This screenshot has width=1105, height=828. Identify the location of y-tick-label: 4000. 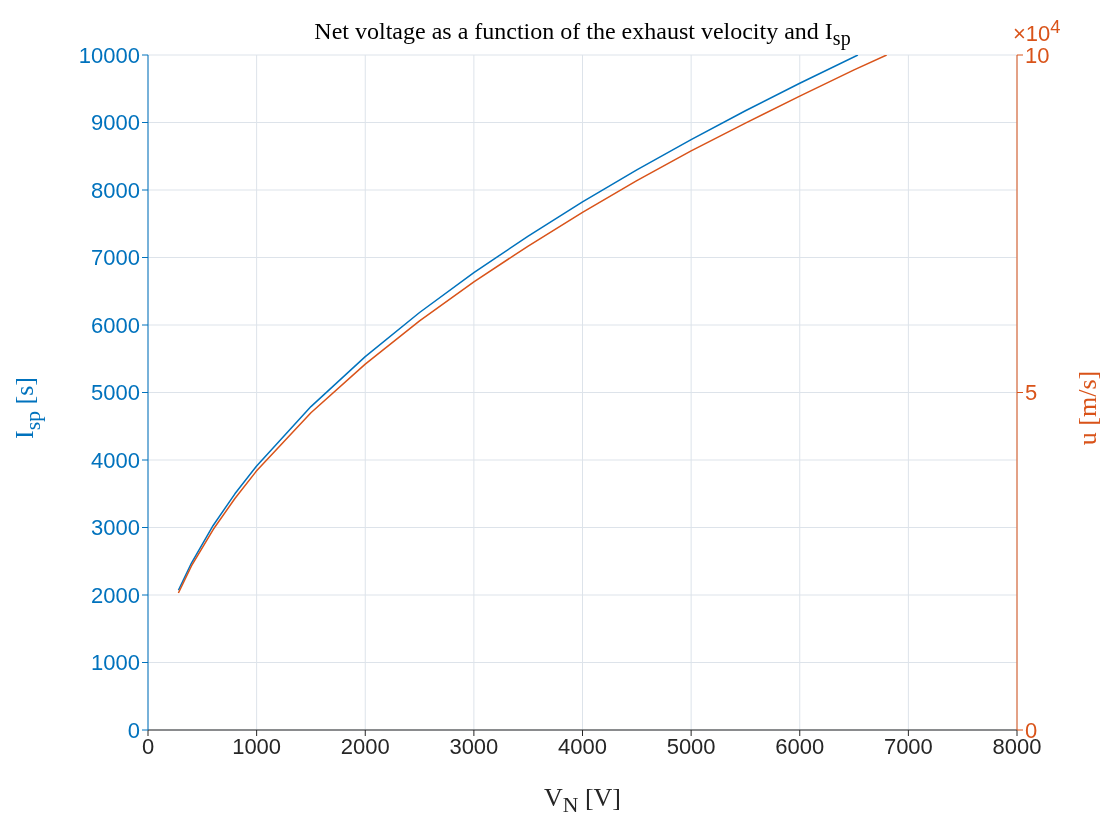
(115, 460).